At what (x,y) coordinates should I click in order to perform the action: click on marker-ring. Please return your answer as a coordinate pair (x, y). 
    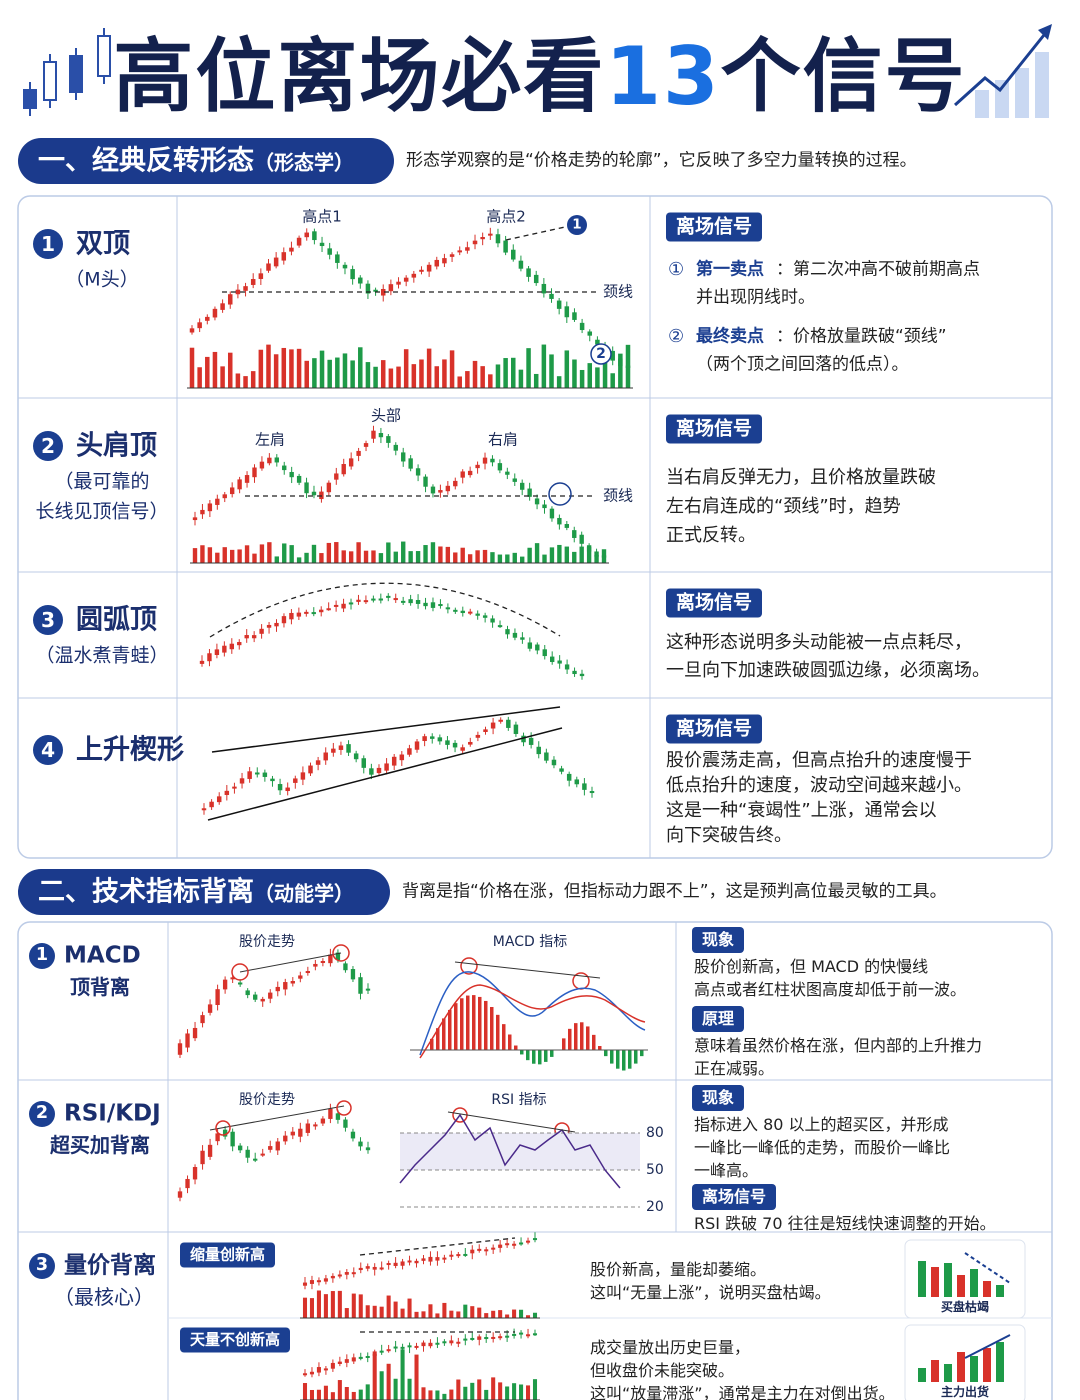
    Looking at the image, I should click on (601, 354).